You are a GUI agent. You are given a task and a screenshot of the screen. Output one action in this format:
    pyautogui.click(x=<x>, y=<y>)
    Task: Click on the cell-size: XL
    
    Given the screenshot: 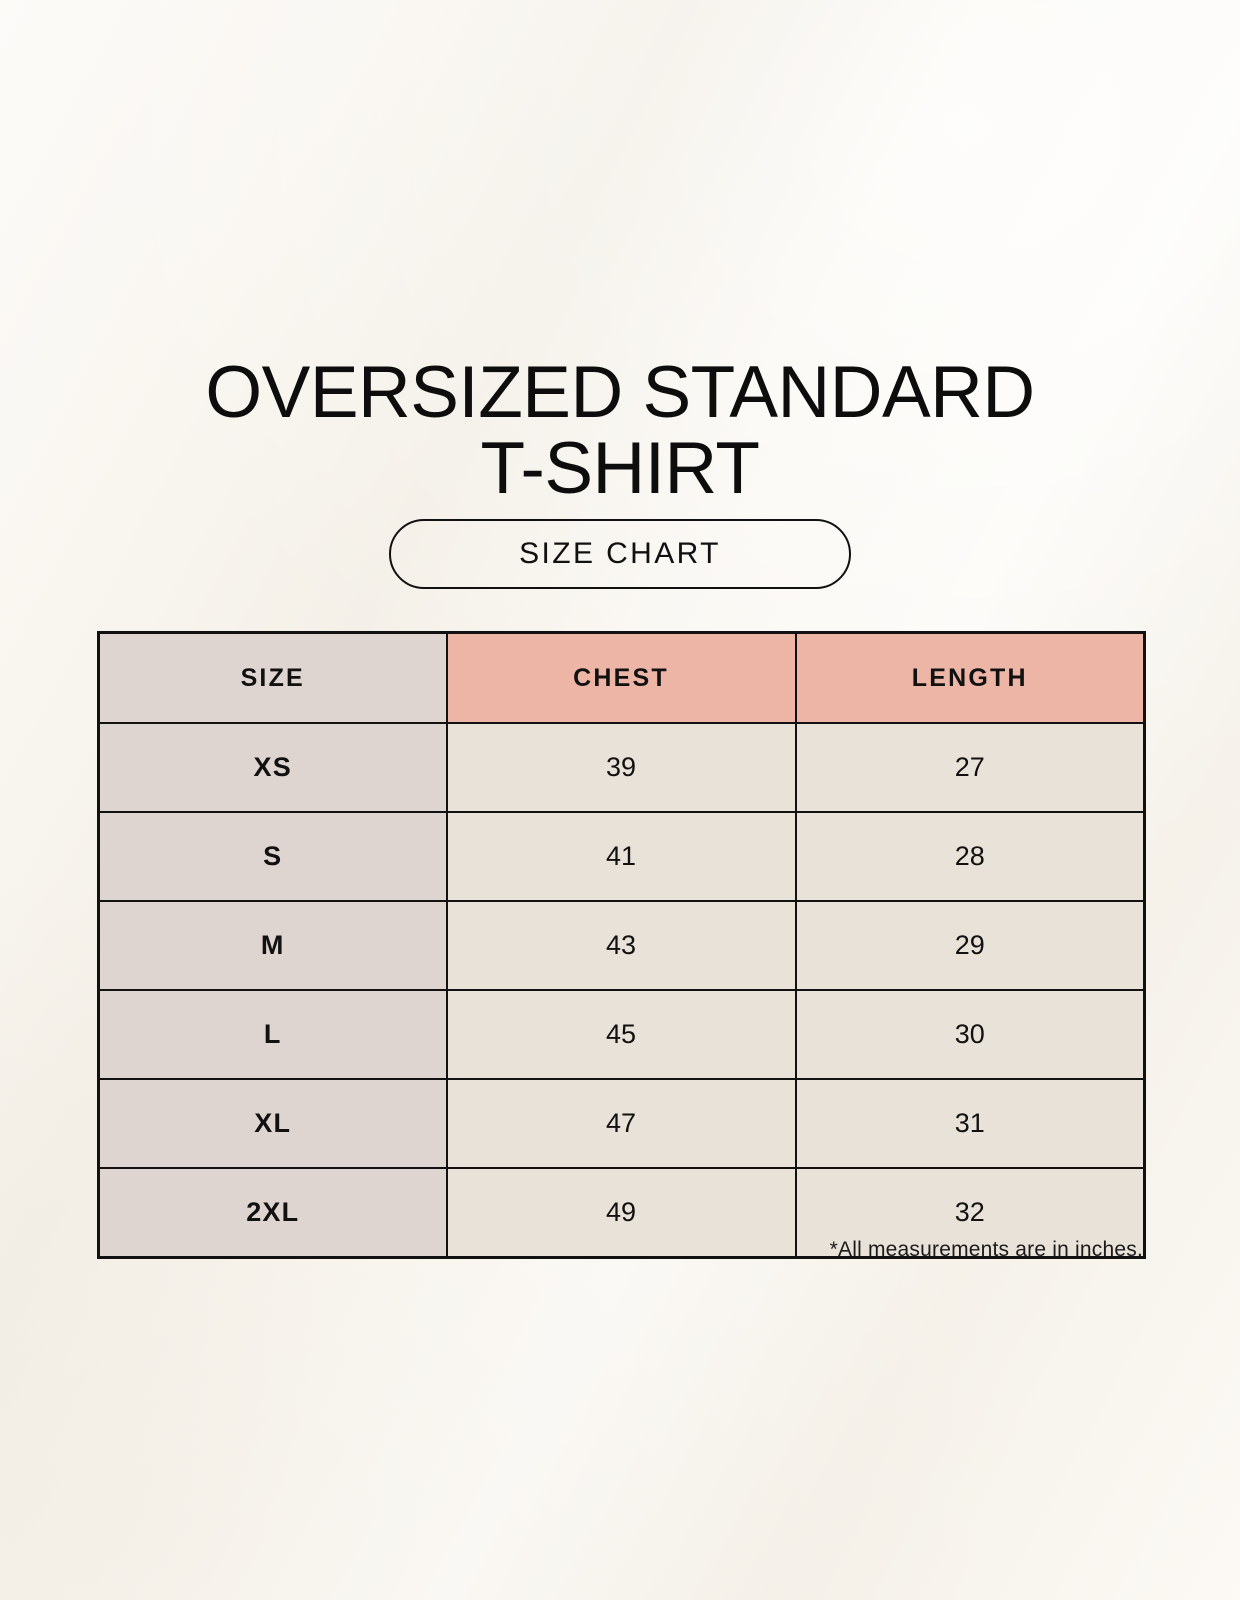 What is the action you would take?
    pyautogui.click(x=272, y=1123)
    